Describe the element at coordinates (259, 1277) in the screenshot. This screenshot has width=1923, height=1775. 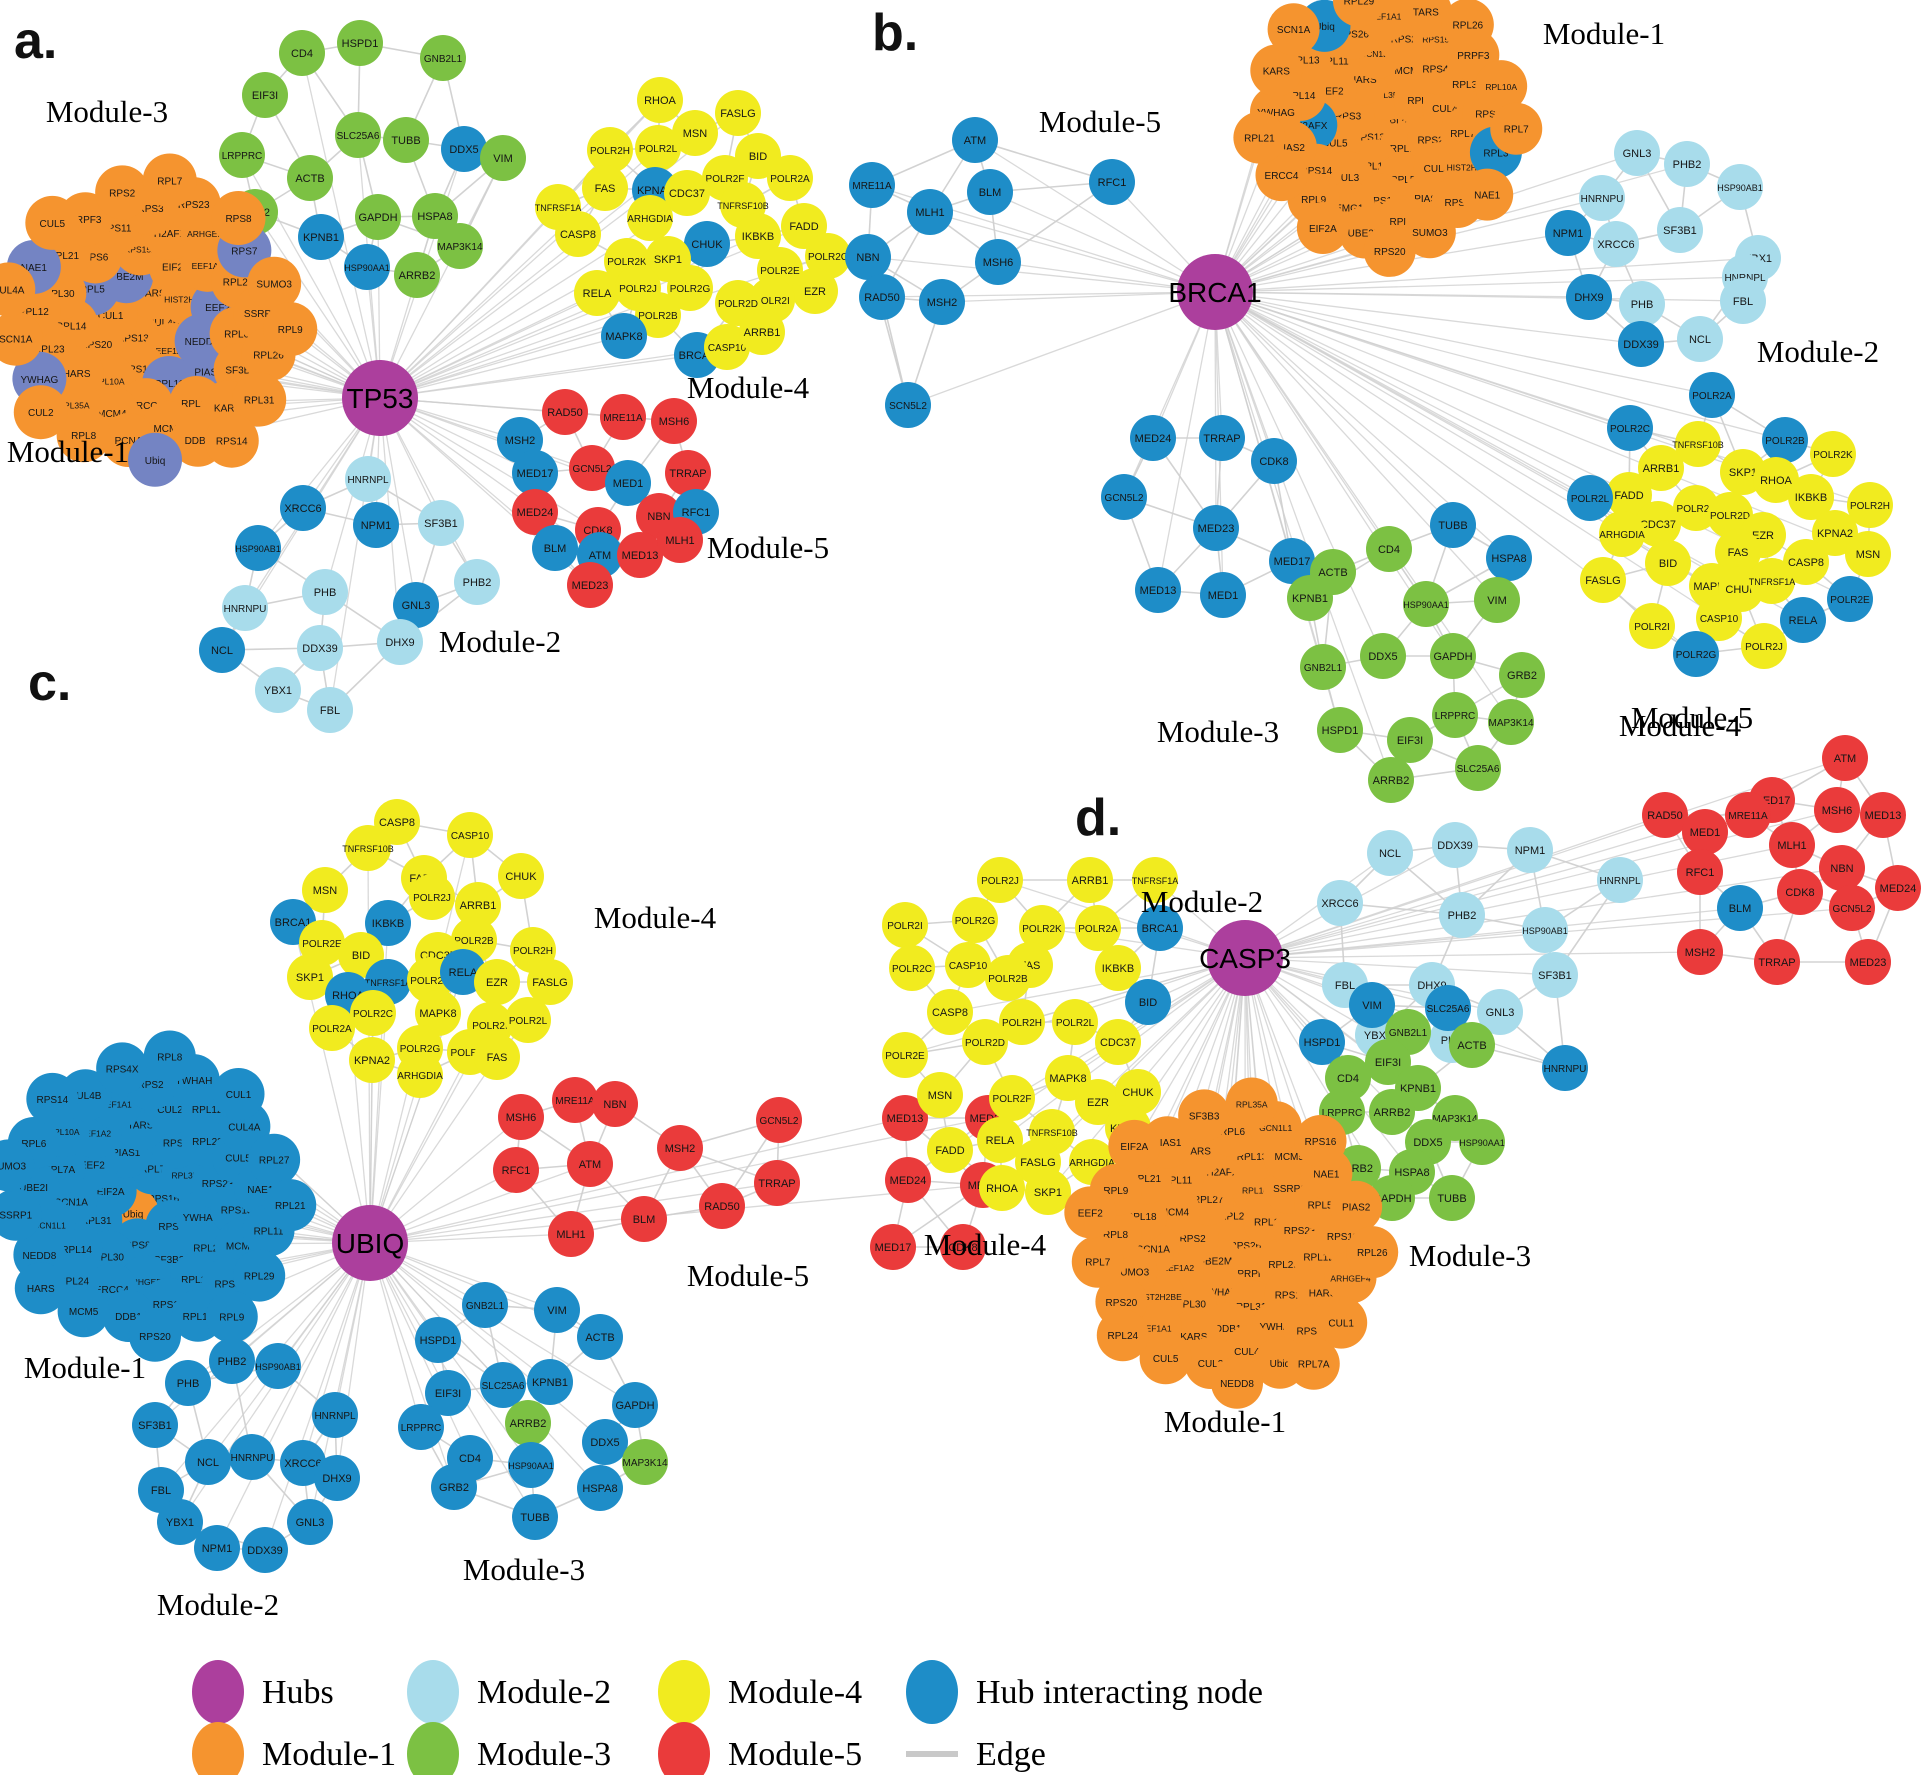
I see `node-label: RPL29` at that location.